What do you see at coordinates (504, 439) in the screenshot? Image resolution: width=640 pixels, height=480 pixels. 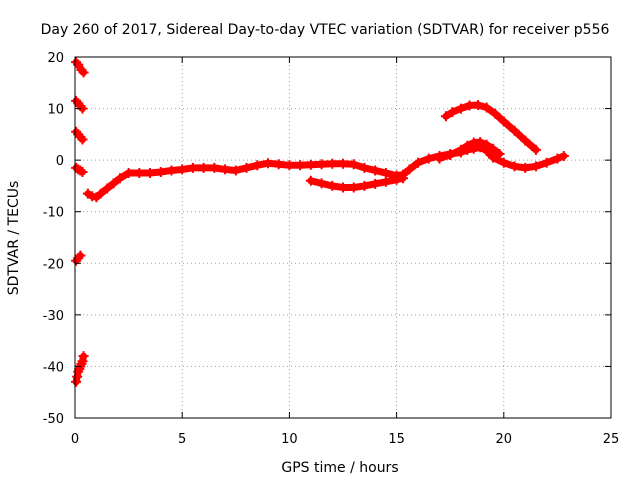 I see `x-tick-label: 20` at bounding box center [504, 439].